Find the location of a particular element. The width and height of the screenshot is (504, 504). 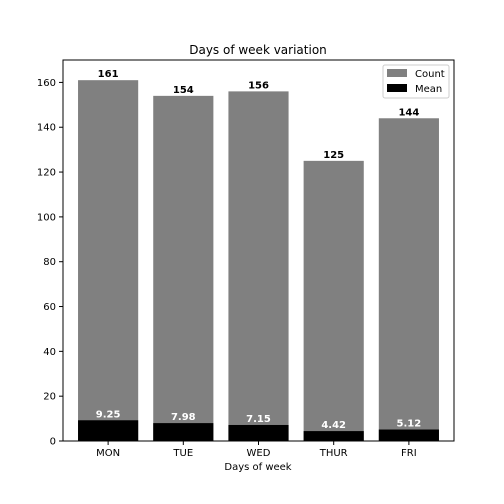

count-value-label-wed: 156 is located at coordinates (258, 85).